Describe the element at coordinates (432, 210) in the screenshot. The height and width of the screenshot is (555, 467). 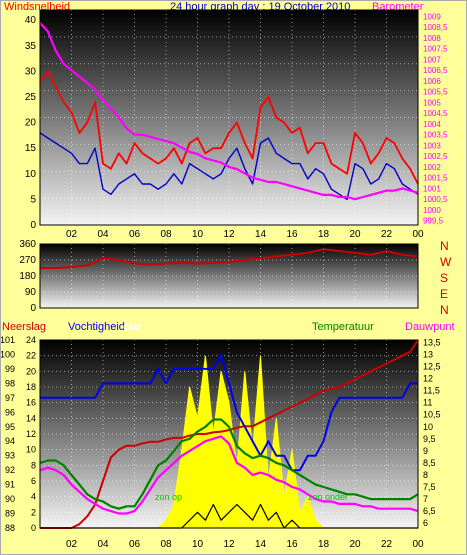
I see `barometer-tick: 1000` at that location.